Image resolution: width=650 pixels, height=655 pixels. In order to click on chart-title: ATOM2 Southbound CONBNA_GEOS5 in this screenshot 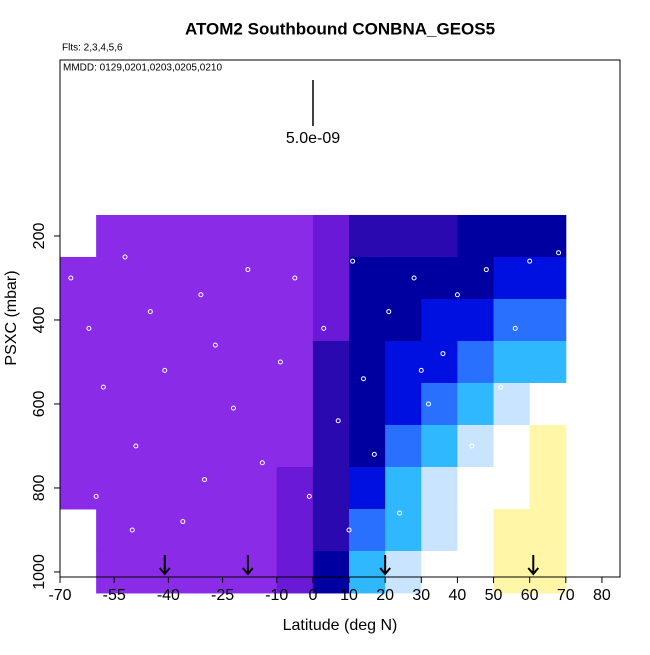, I will do `click(340, 28)`.